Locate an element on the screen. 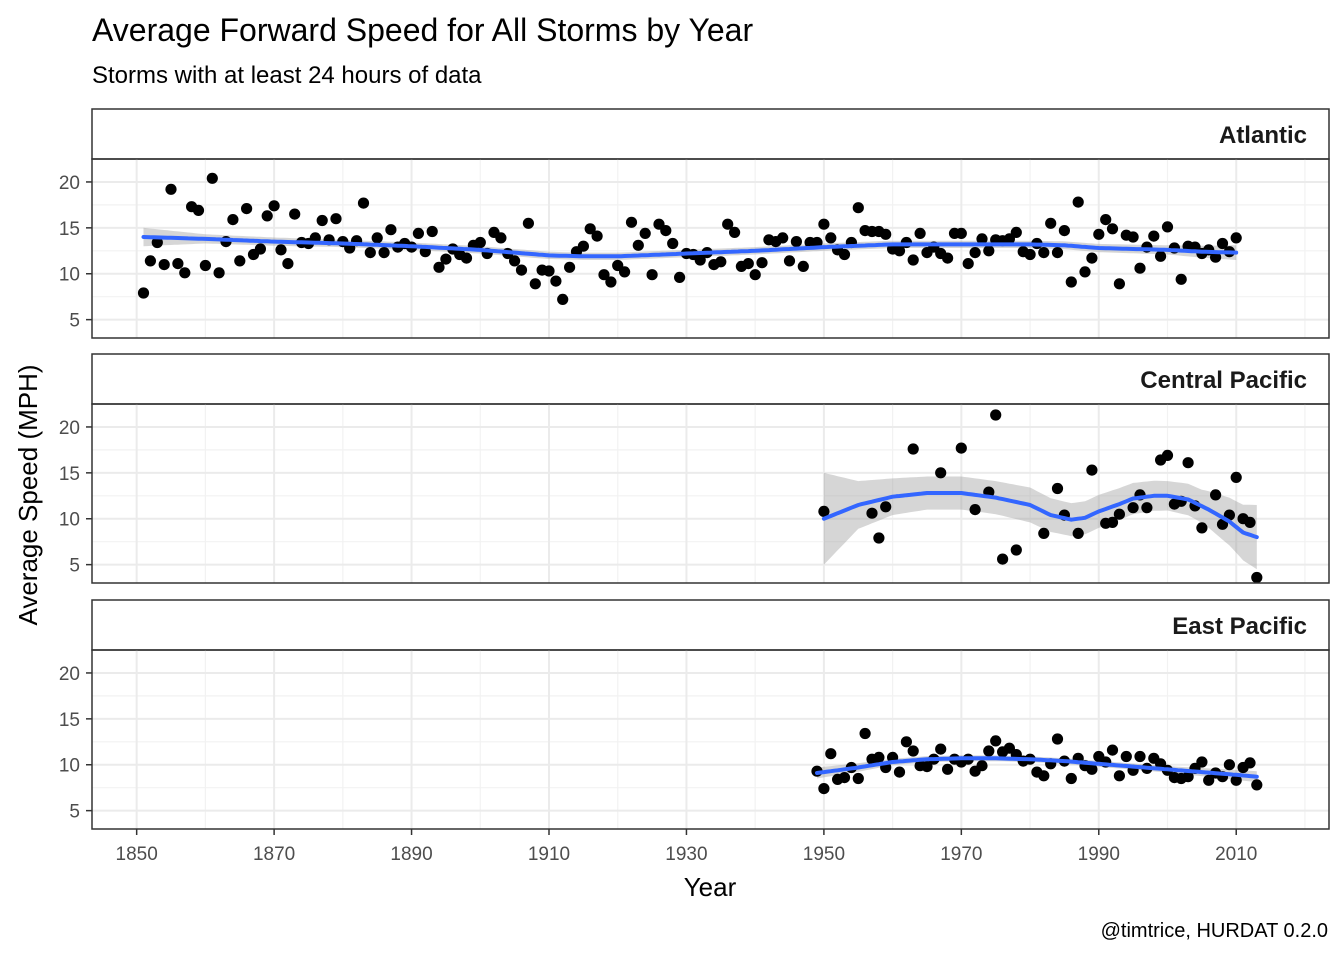  x-tick-label: 1930 is located at coordinates (686, 854).